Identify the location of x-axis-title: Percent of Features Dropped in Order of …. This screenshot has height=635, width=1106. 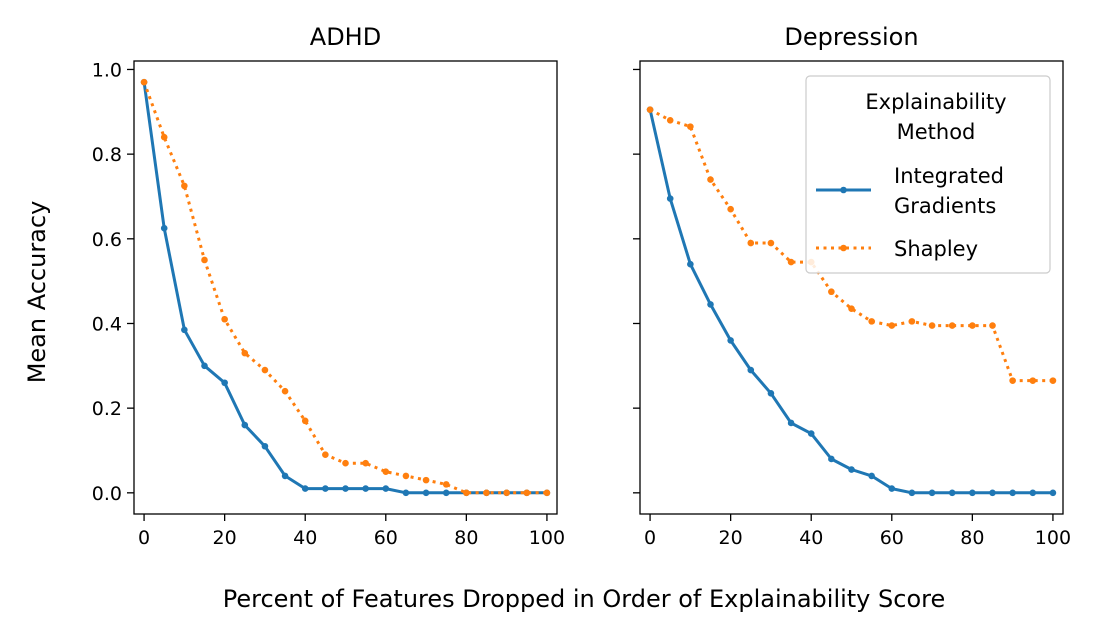
(584, 599).